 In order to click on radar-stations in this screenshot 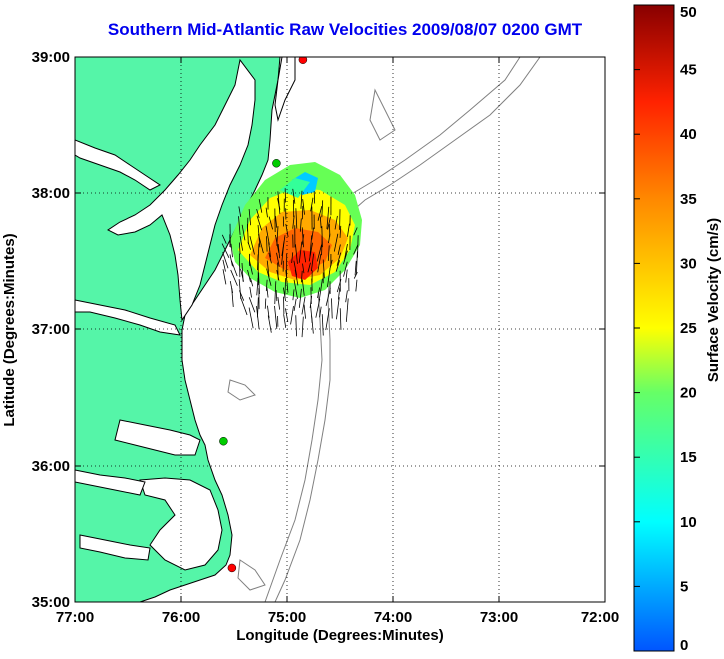, I will do `click(263, 315)`.